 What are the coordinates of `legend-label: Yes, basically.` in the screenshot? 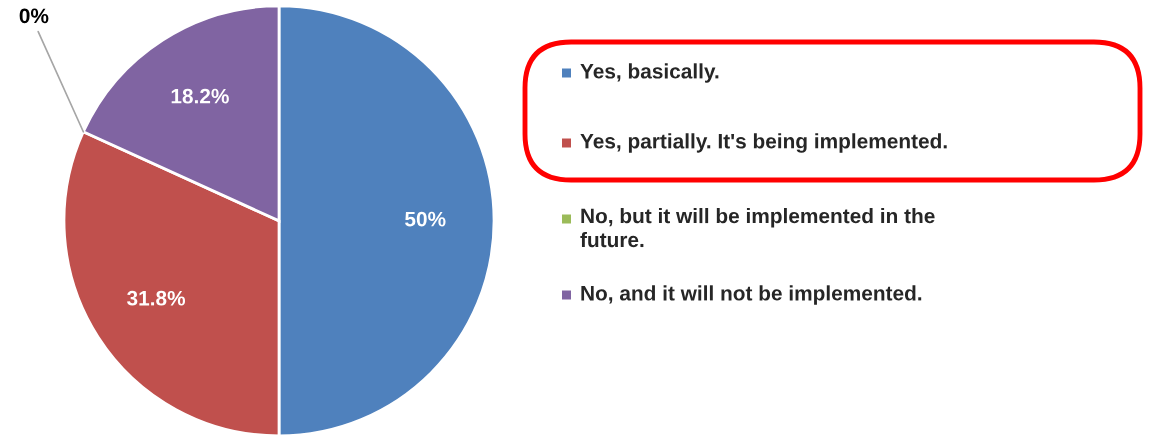 It's located at (649, 73).